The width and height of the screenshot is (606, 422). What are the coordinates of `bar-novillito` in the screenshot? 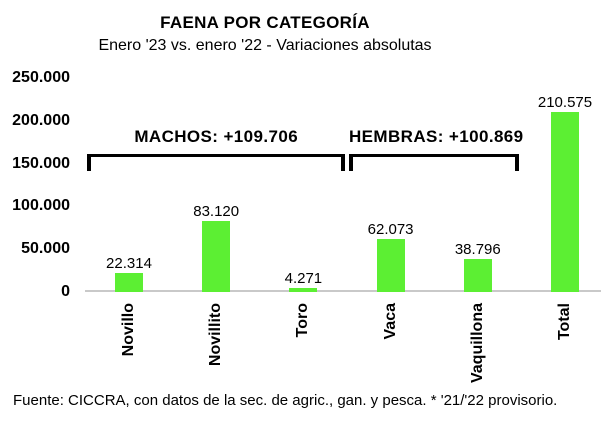 It's located at (216, 256).